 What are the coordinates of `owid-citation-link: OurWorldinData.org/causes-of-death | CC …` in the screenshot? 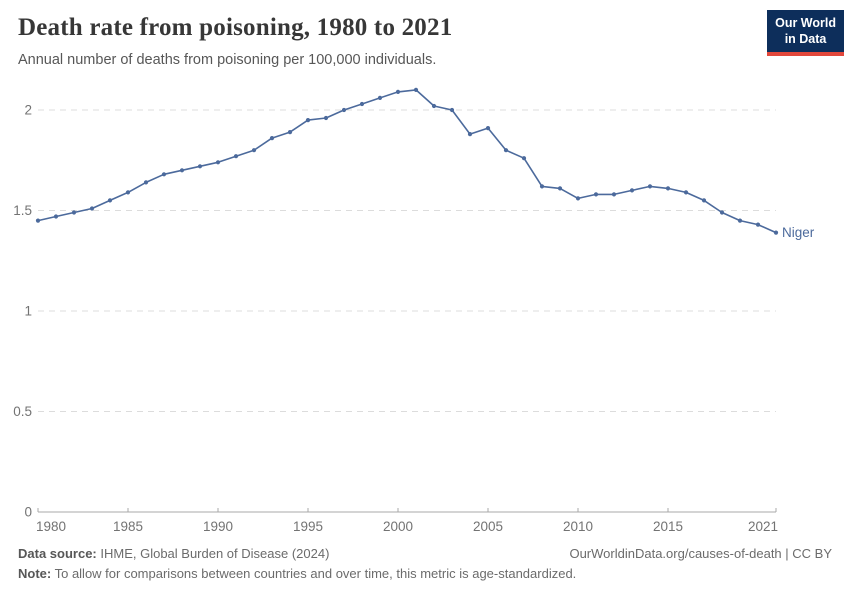 It's located at (700, 553).